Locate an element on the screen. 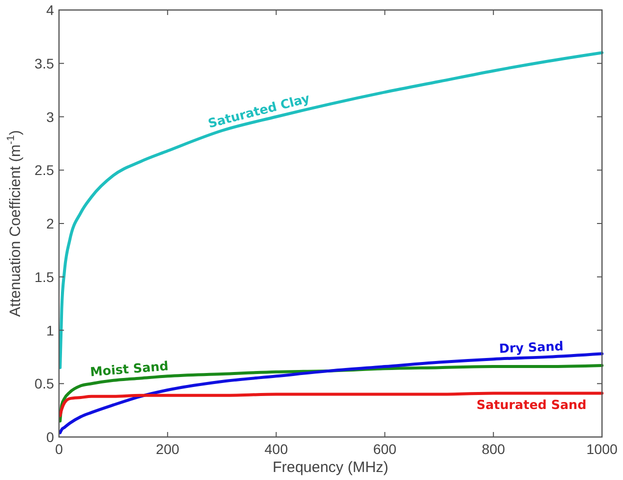  series-label: Moist Sand is located at coordinates (129, 369).